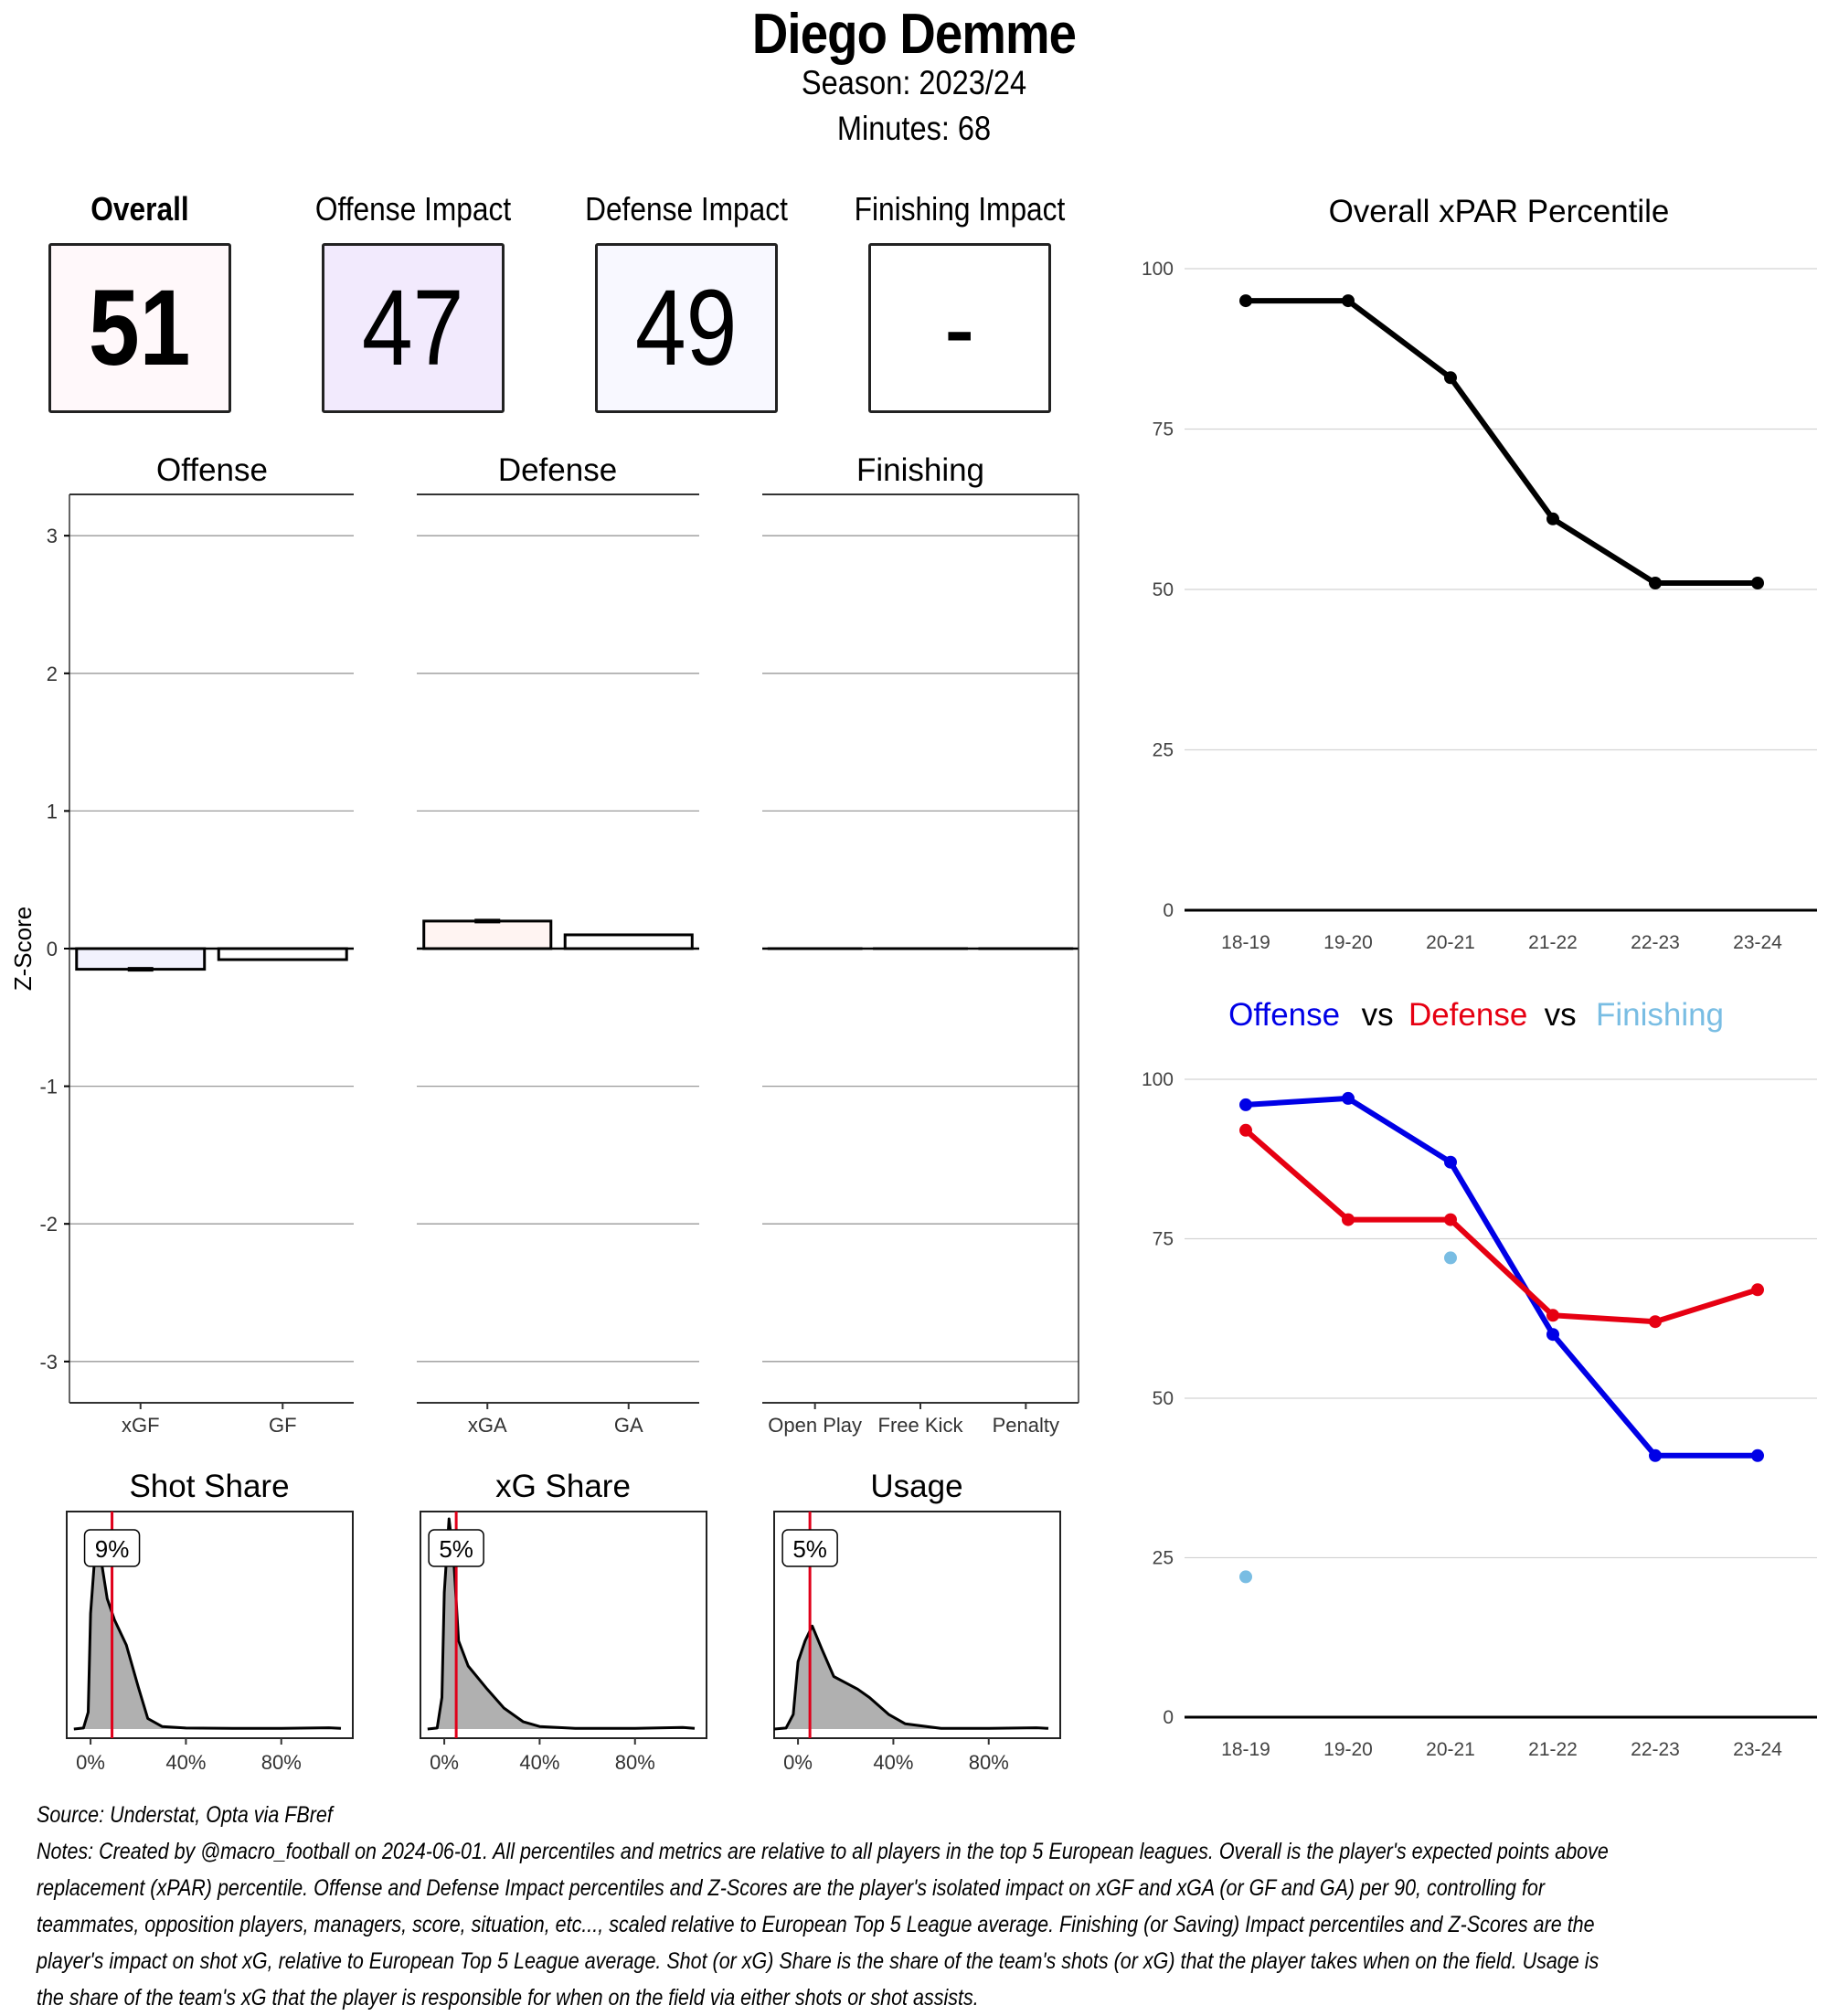  Describe the element at coordinates (282, 954) in the screenshot. I see `bar-gf` at that location.